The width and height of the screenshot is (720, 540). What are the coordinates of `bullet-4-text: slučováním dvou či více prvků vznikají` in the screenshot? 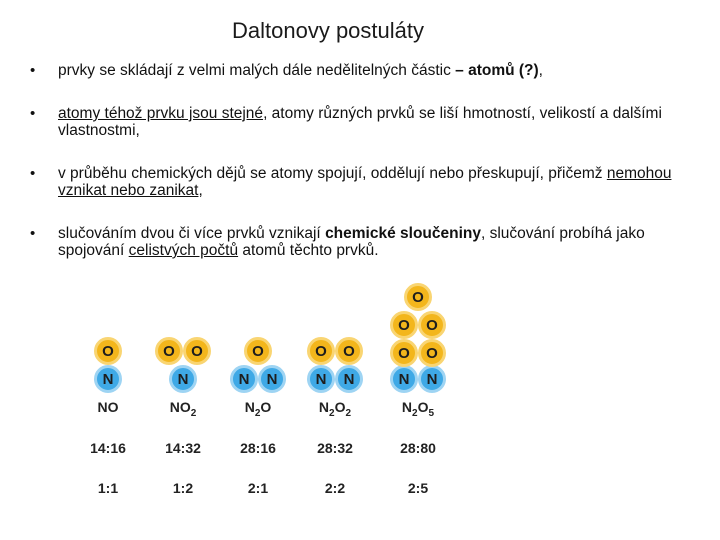 It's located at (192, 233).